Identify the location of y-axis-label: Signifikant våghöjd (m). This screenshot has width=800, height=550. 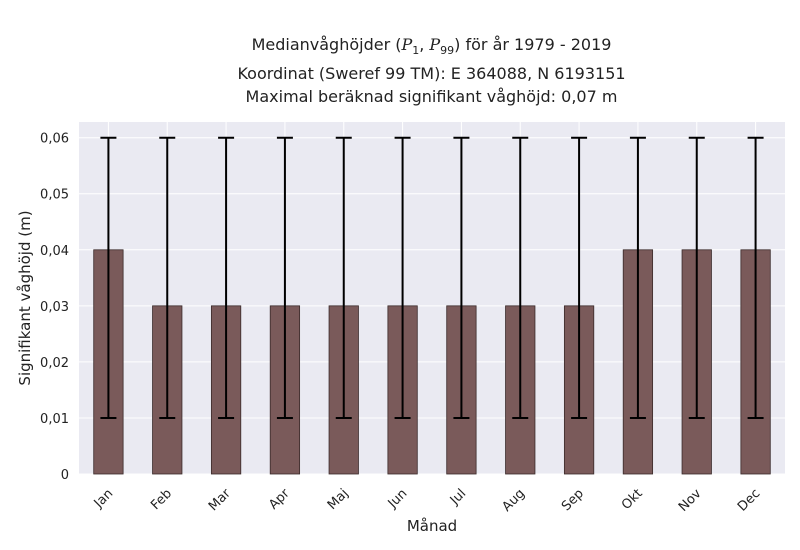
(25, 297).